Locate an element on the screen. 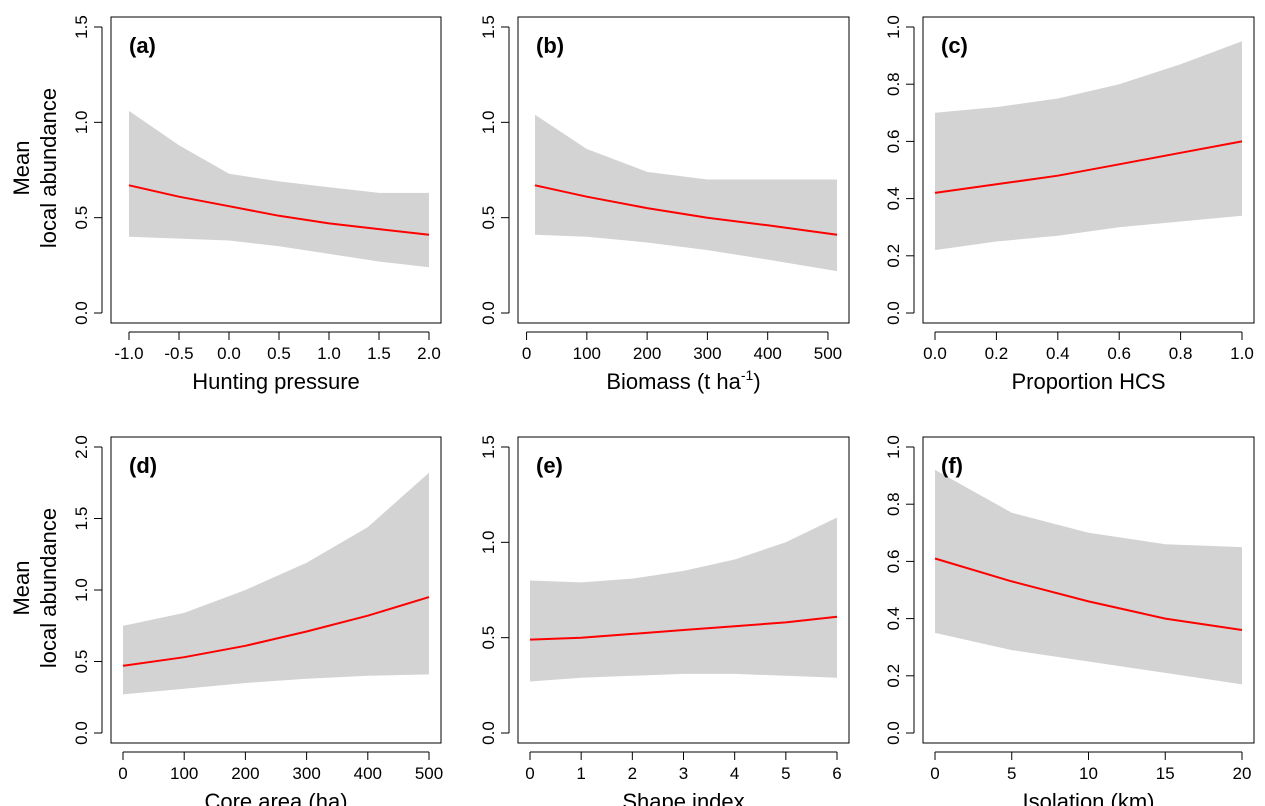  y-tick-label: 0.8 is located at coordinates (893, 504).